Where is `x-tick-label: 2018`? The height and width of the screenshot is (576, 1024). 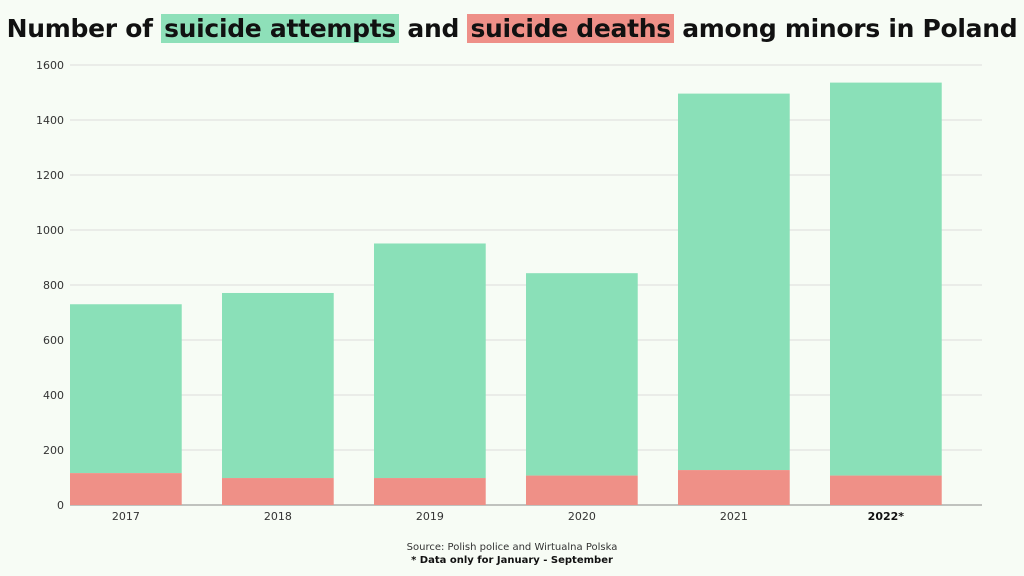
x-tick-label: 2018 is located at coordinates (278, 516).